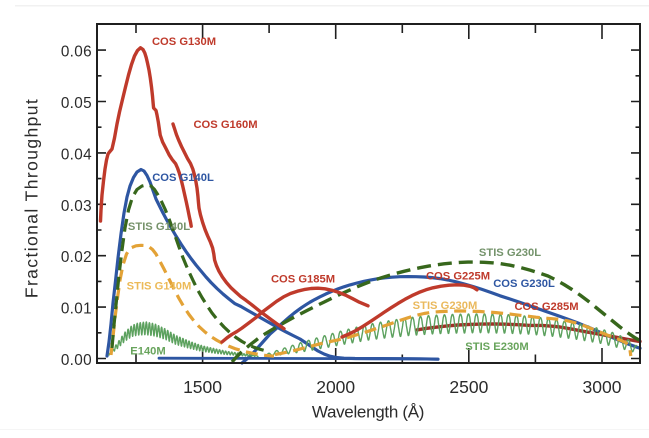 The width and height of the screenshot is (649, 438). What do you see at coordinates (368, 412) in the screenshot?
I see `svg-text: Wavelength (Å)` at bounding box center [368, 412].